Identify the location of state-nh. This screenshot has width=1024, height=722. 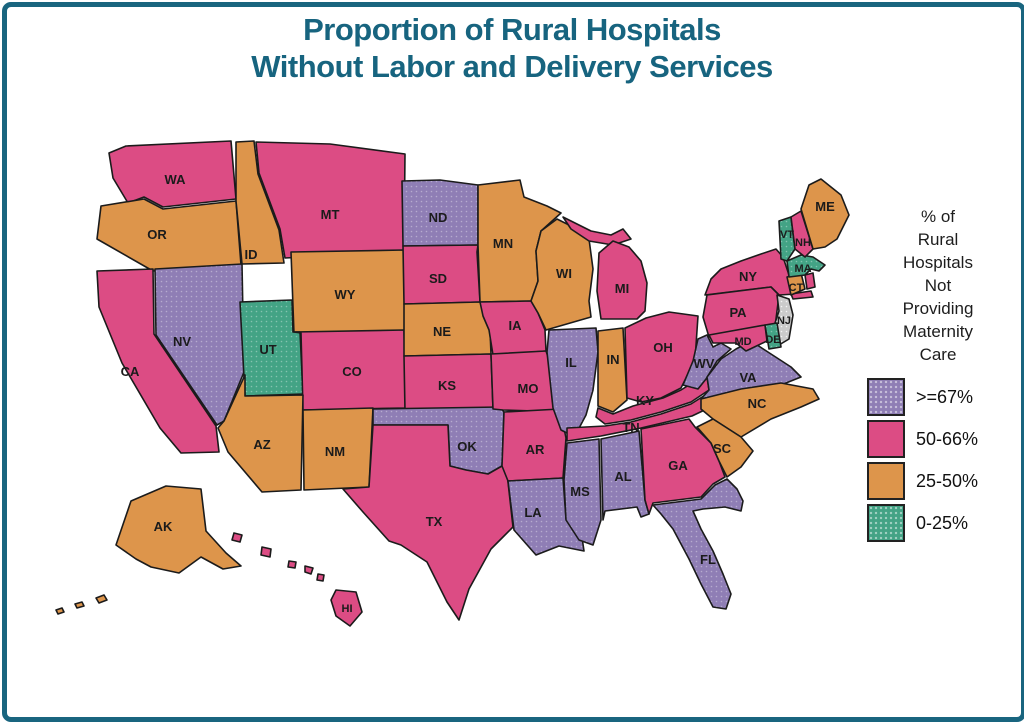
(802, 234).